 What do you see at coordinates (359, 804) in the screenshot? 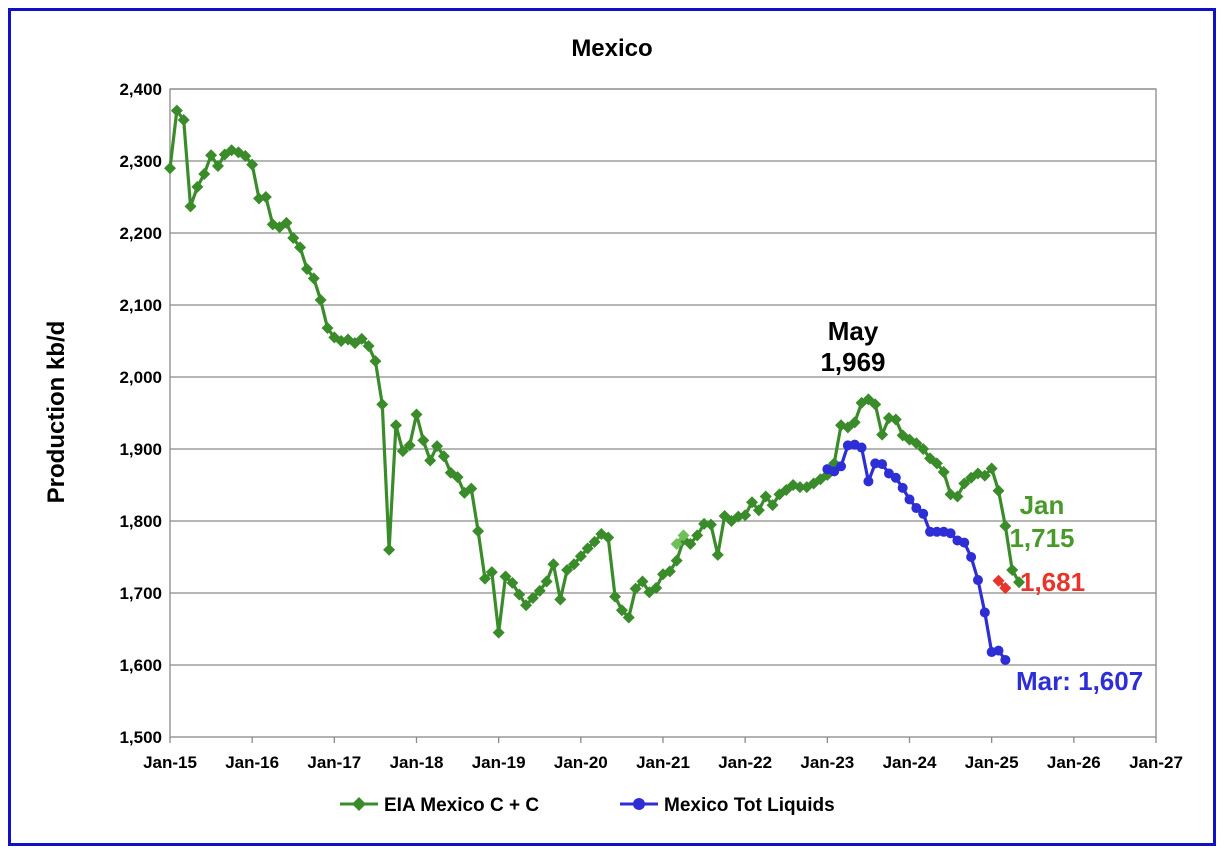
I see `legend-marker-cc` at bounding box center [359, 804].